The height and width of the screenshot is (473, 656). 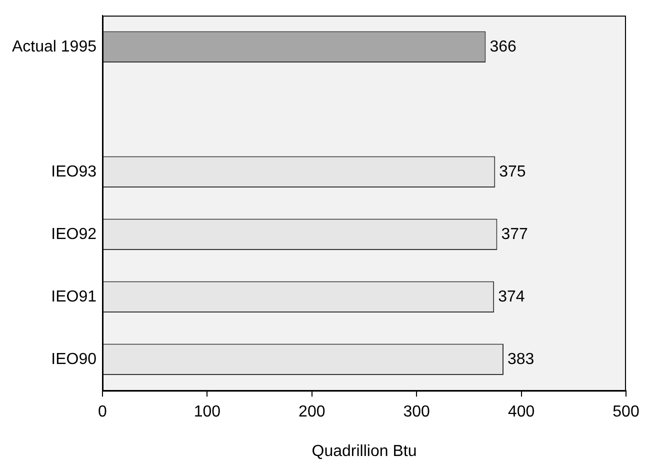 I want to click on data-label: 383, so click(x=521, y=359).